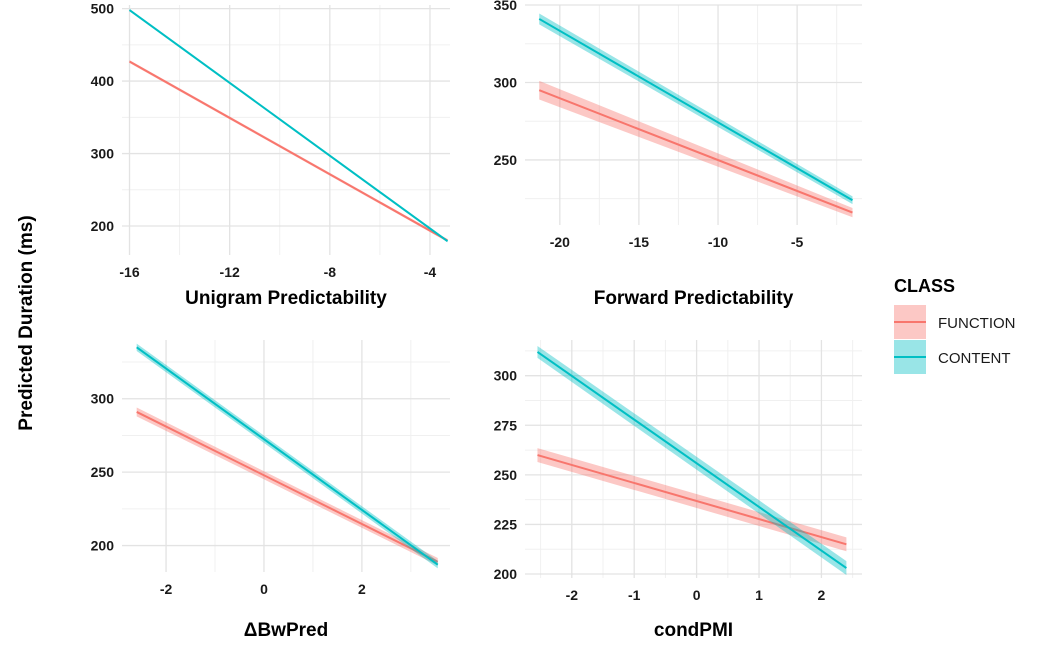 The height and width of the screenshot is (648, 1050). Describe the element at coordinates (977, 323) in the screenshot. I see `legend-label-function: FUNCTION` at that location.